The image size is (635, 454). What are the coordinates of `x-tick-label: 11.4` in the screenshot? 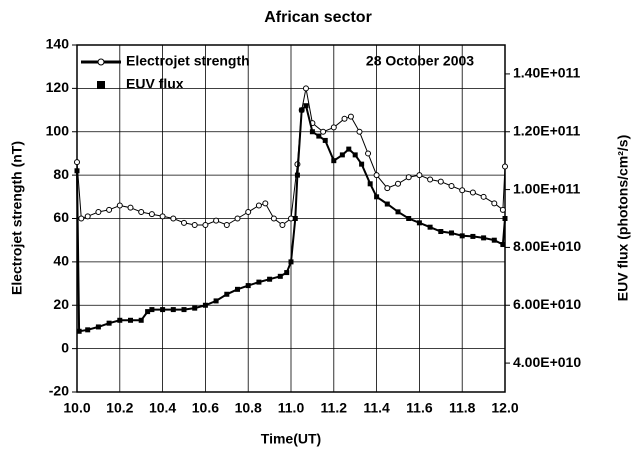 It's located at (376, 408).